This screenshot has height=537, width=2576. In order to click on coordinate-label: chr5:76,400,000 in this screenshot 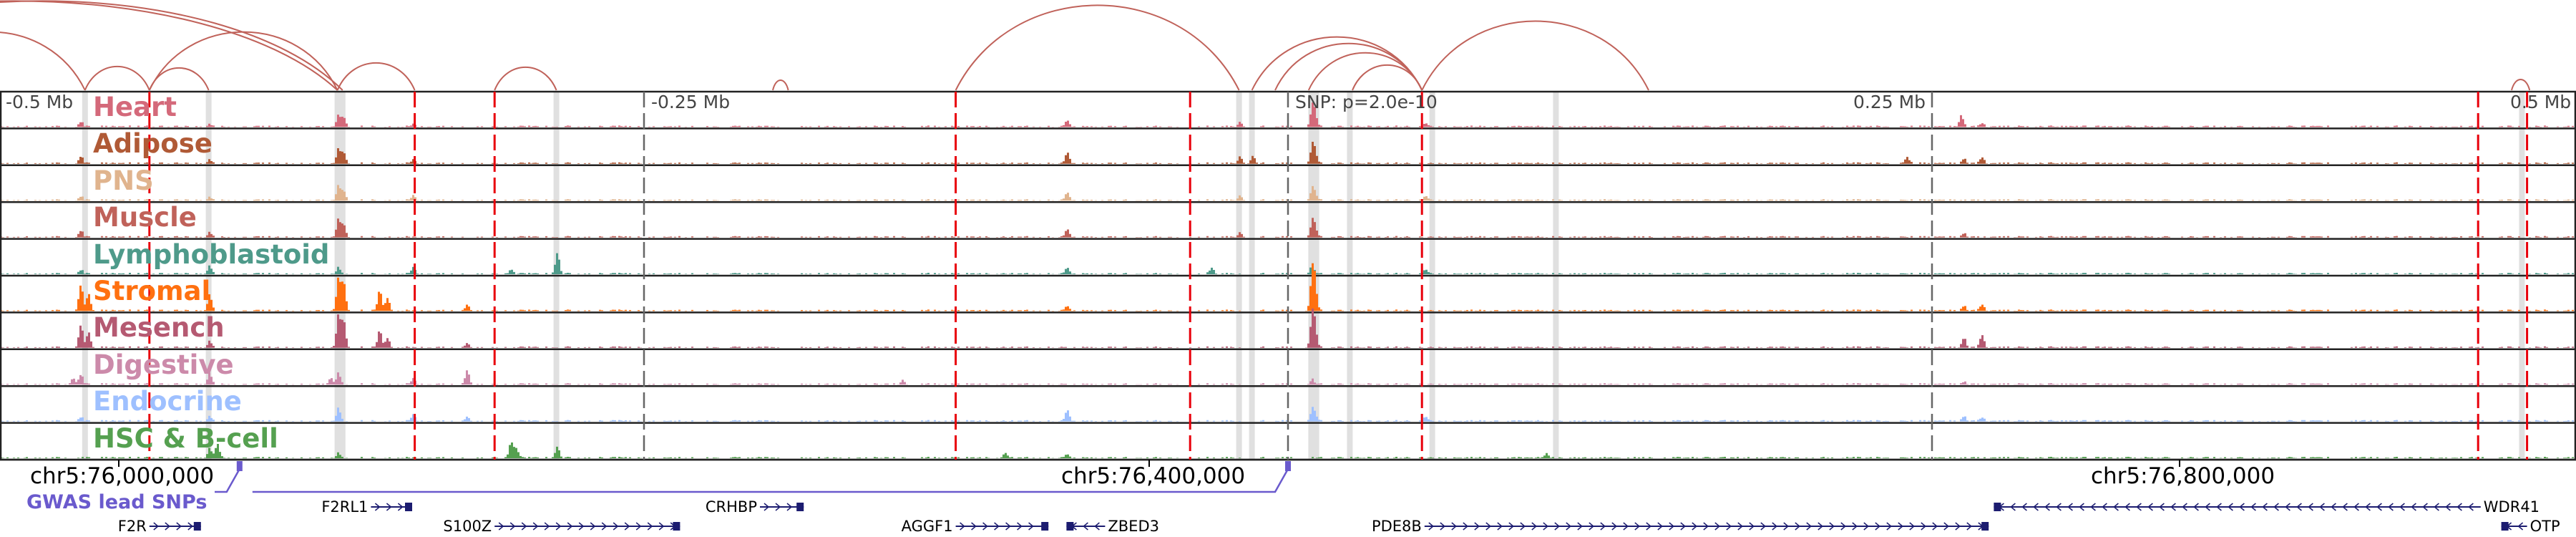, I will do `click(1153, 476)`.